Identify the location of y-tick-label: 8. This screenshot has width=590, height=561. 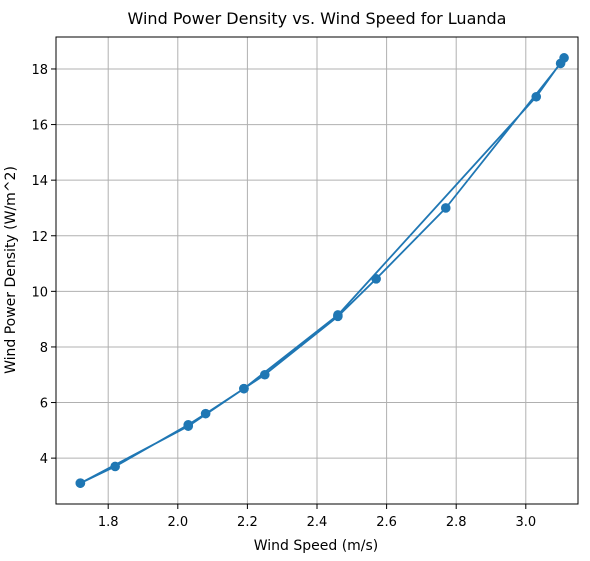
(44, 348).